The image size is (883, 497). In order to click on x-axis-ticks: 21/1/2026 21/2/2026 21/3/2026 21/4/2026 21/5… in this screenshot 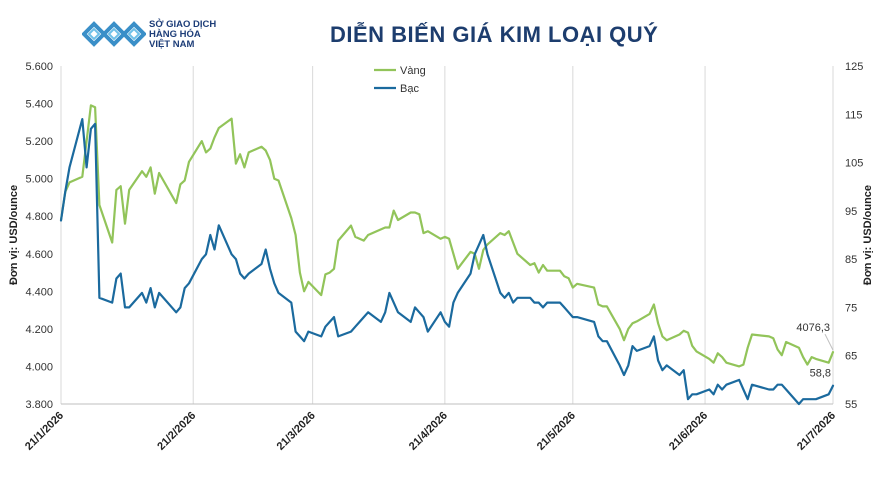, I will do `click(430, 431)`.